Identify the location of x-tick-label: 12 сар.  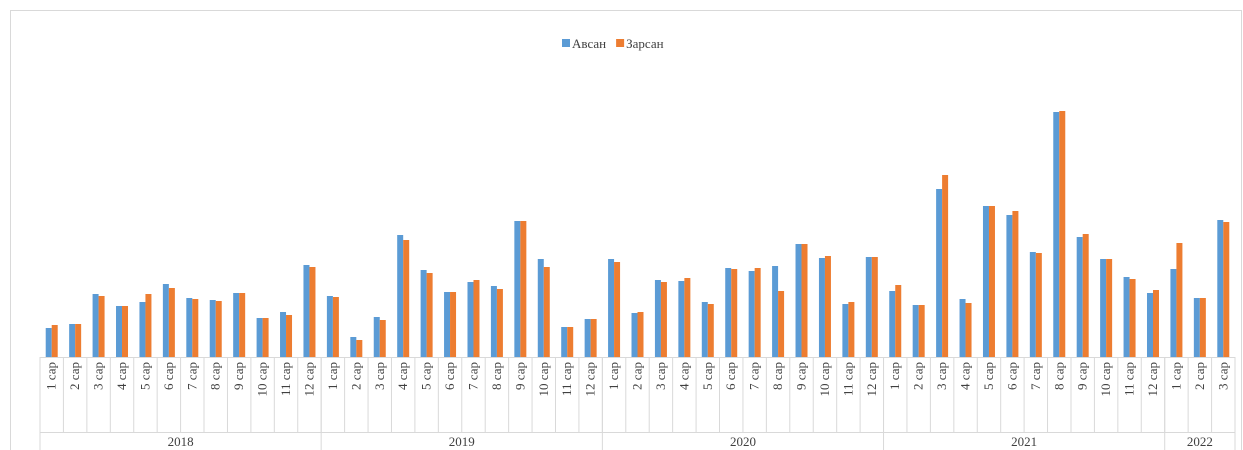
(590, 379).